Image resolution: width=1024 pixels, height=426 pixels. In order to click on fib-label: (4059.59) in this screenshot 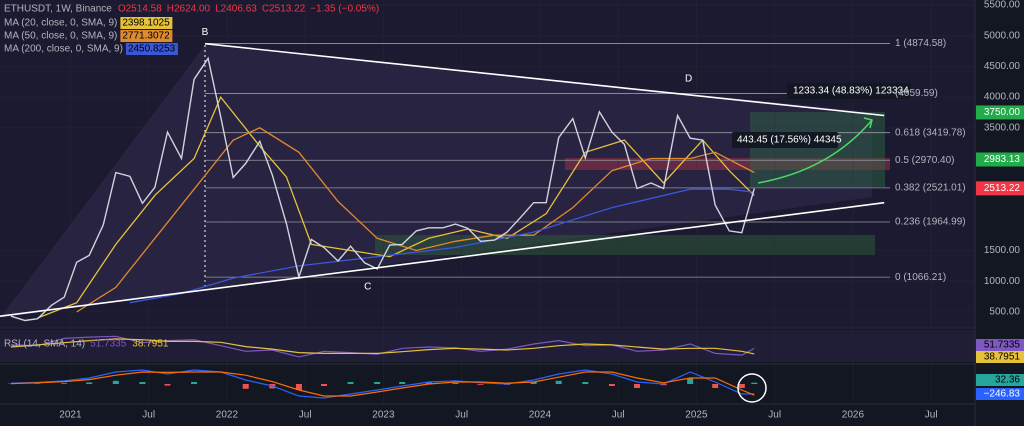, I will do `click(916, 93)`.